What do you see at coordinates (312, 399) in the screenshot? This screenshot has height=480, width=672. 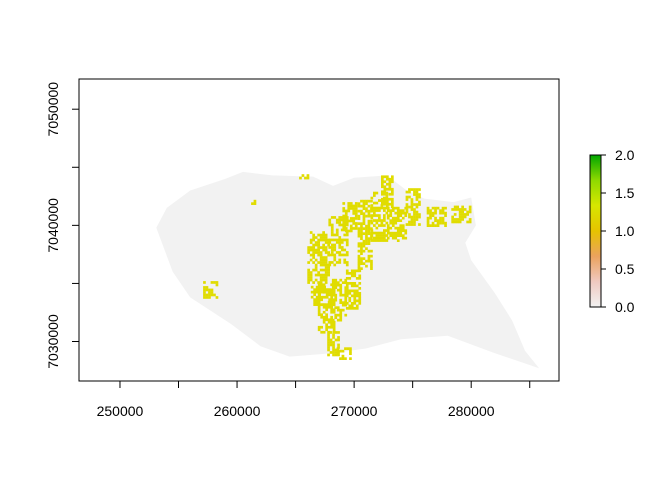 I see `x-axis: 250000 260000 270000 280000` at bounding box center [312, 399].